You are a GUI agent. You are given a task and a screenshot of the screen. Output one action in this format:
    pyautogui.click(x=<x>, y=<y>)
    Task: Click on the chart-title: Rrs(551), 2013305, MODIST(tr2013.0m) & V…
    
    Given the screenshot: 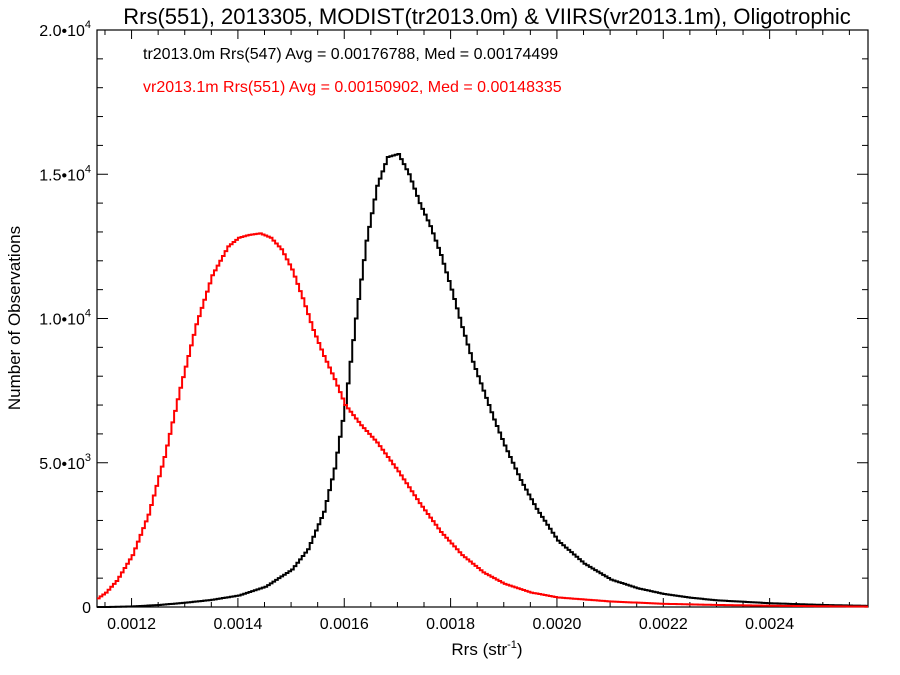 What is the action you would take?
    pyautogui.click(x=487, y=16)
    